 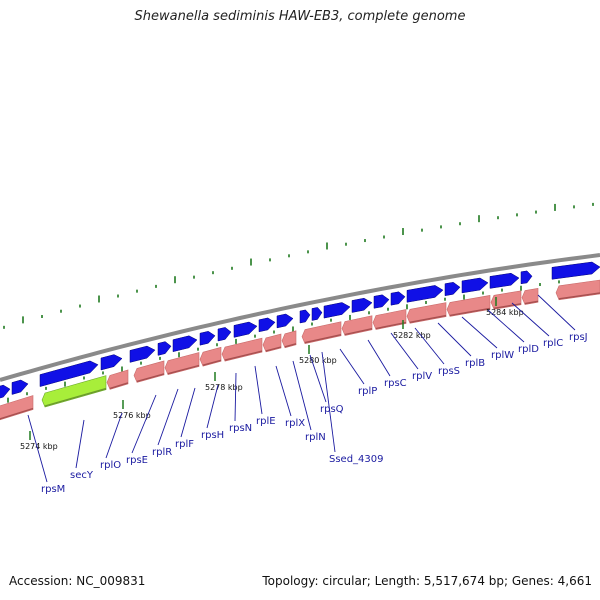 I want to click on gene-label: rplR, so click(x=162, y=452).